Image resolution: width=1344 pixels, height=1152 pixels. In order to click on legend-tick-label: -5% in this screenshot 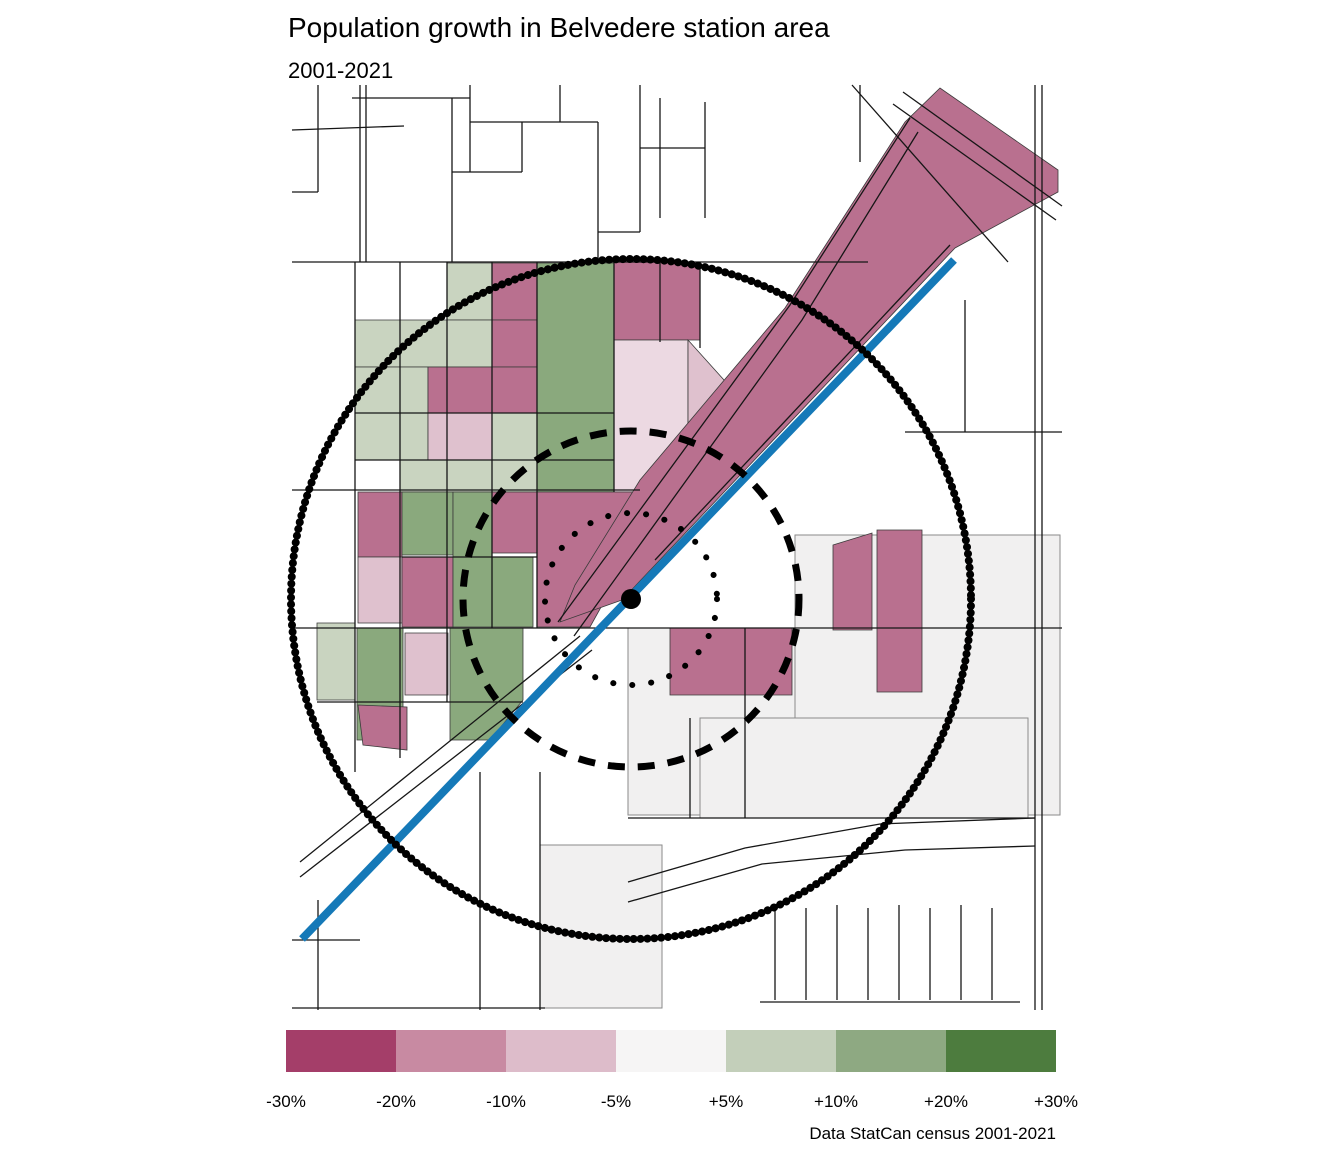, I will do `click(616, 1101)`.